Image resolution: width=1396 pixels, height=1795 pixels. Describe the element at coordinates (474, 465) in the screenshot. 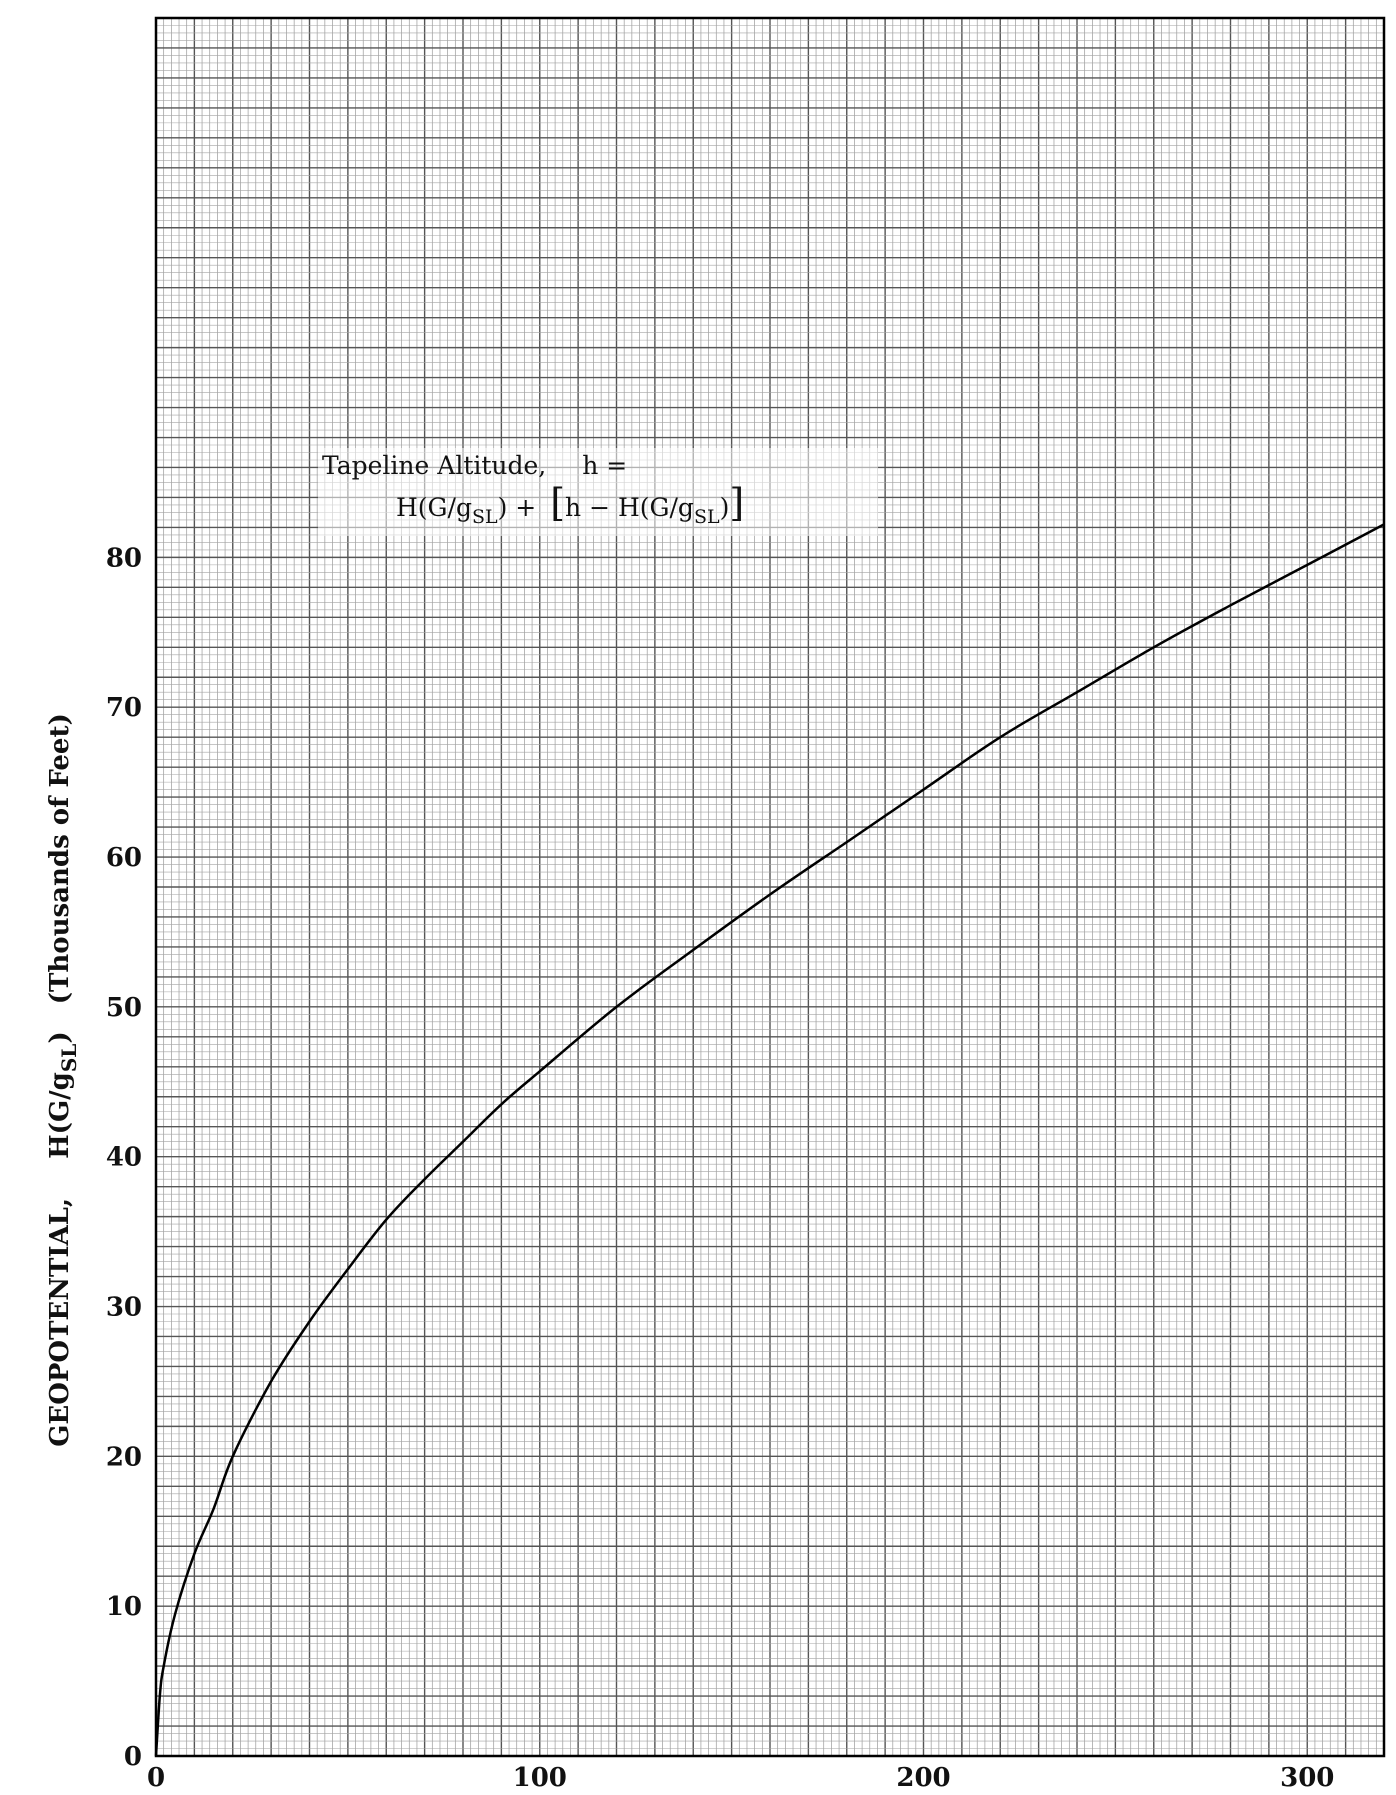

I see `annotation-line-1: Tapeline Altitude, h =` at that location.